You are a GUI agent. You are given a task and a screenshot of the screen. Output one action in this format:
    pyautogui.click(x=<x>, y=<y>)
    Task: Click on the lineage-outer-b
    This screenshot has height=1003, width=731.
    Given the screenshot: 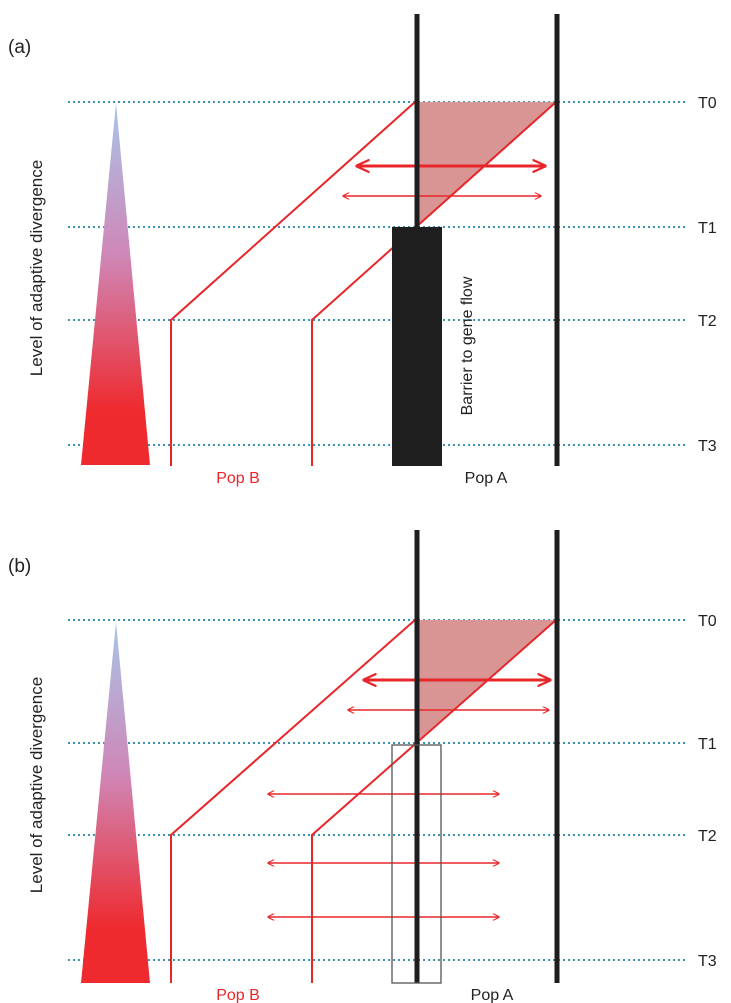 What is the action you would take?
    pyautogui.click(x=293, y=801)
    